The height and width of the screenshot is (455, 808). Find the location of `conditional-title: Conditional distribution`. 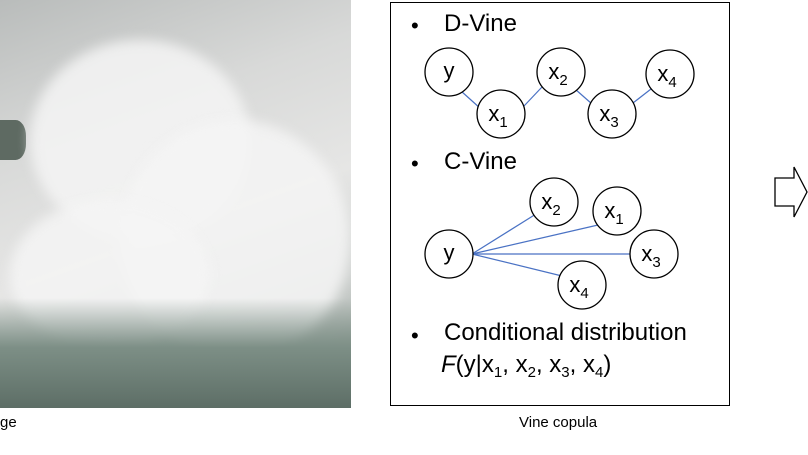

conditional-title: Conditional distribution is located at coordinates (565, 332).